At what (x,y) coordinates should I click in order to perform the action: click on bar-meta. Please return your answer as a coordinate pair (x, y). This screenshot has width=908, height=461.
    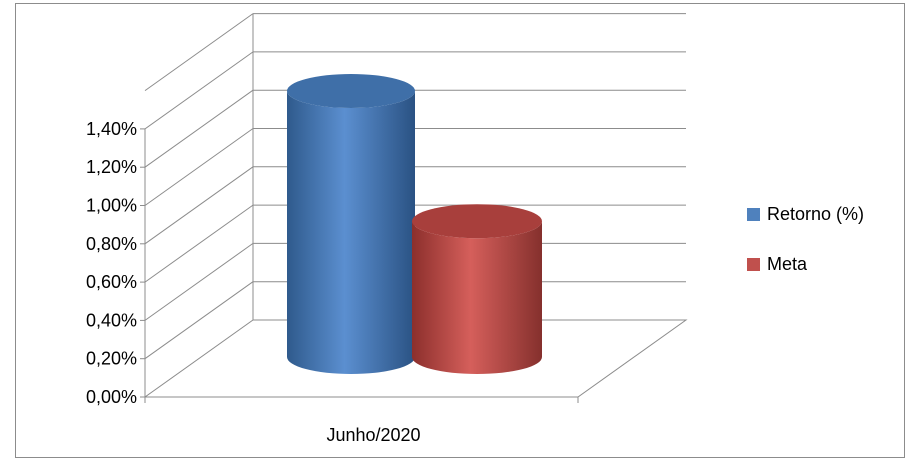
    Looking at the image, I should click on (477, 289).